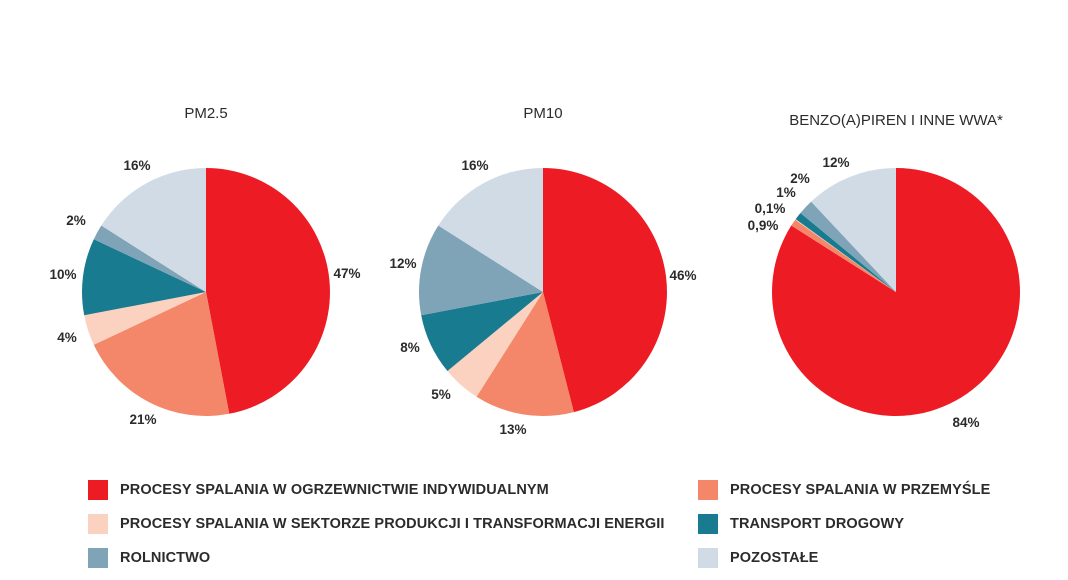  What do you see at coordinates (165, 558) in the screenshot?
I see `legend-label-rolnictwo: ROLNICTWO` at bounding box center [165, 558].